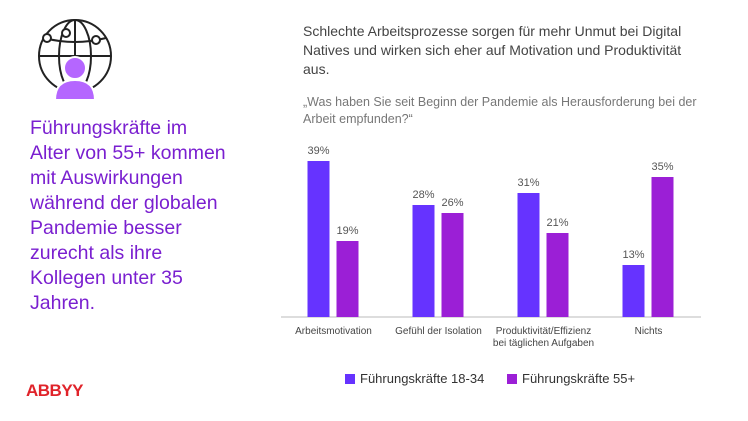 The height and width of the screenshot is (421, 748). Describe the element at coordinates (557, 223) in the screenshot. I see `value-label: 21%` at that location.